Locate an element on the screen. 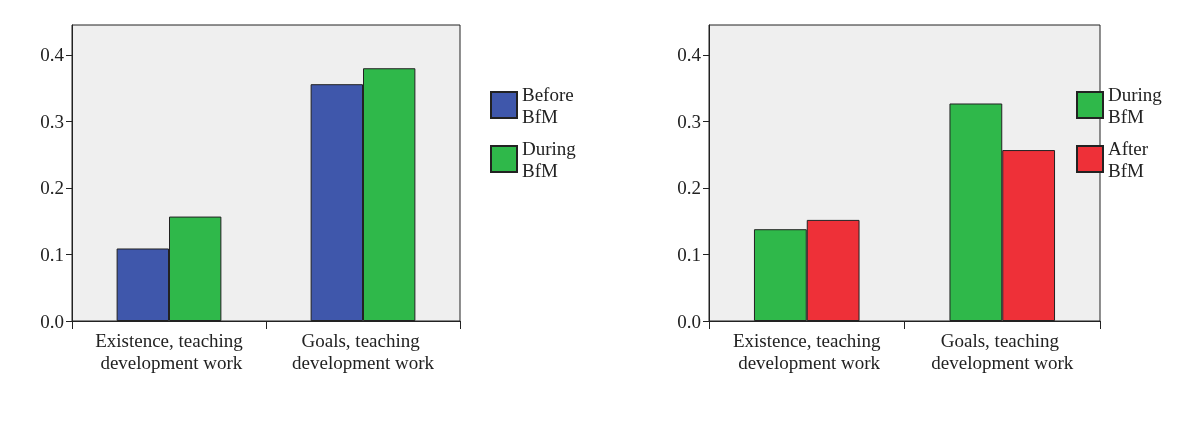 This screenshot has height=448, width=1188. legend-label: Before BfM is located at coordinates (550, 105).